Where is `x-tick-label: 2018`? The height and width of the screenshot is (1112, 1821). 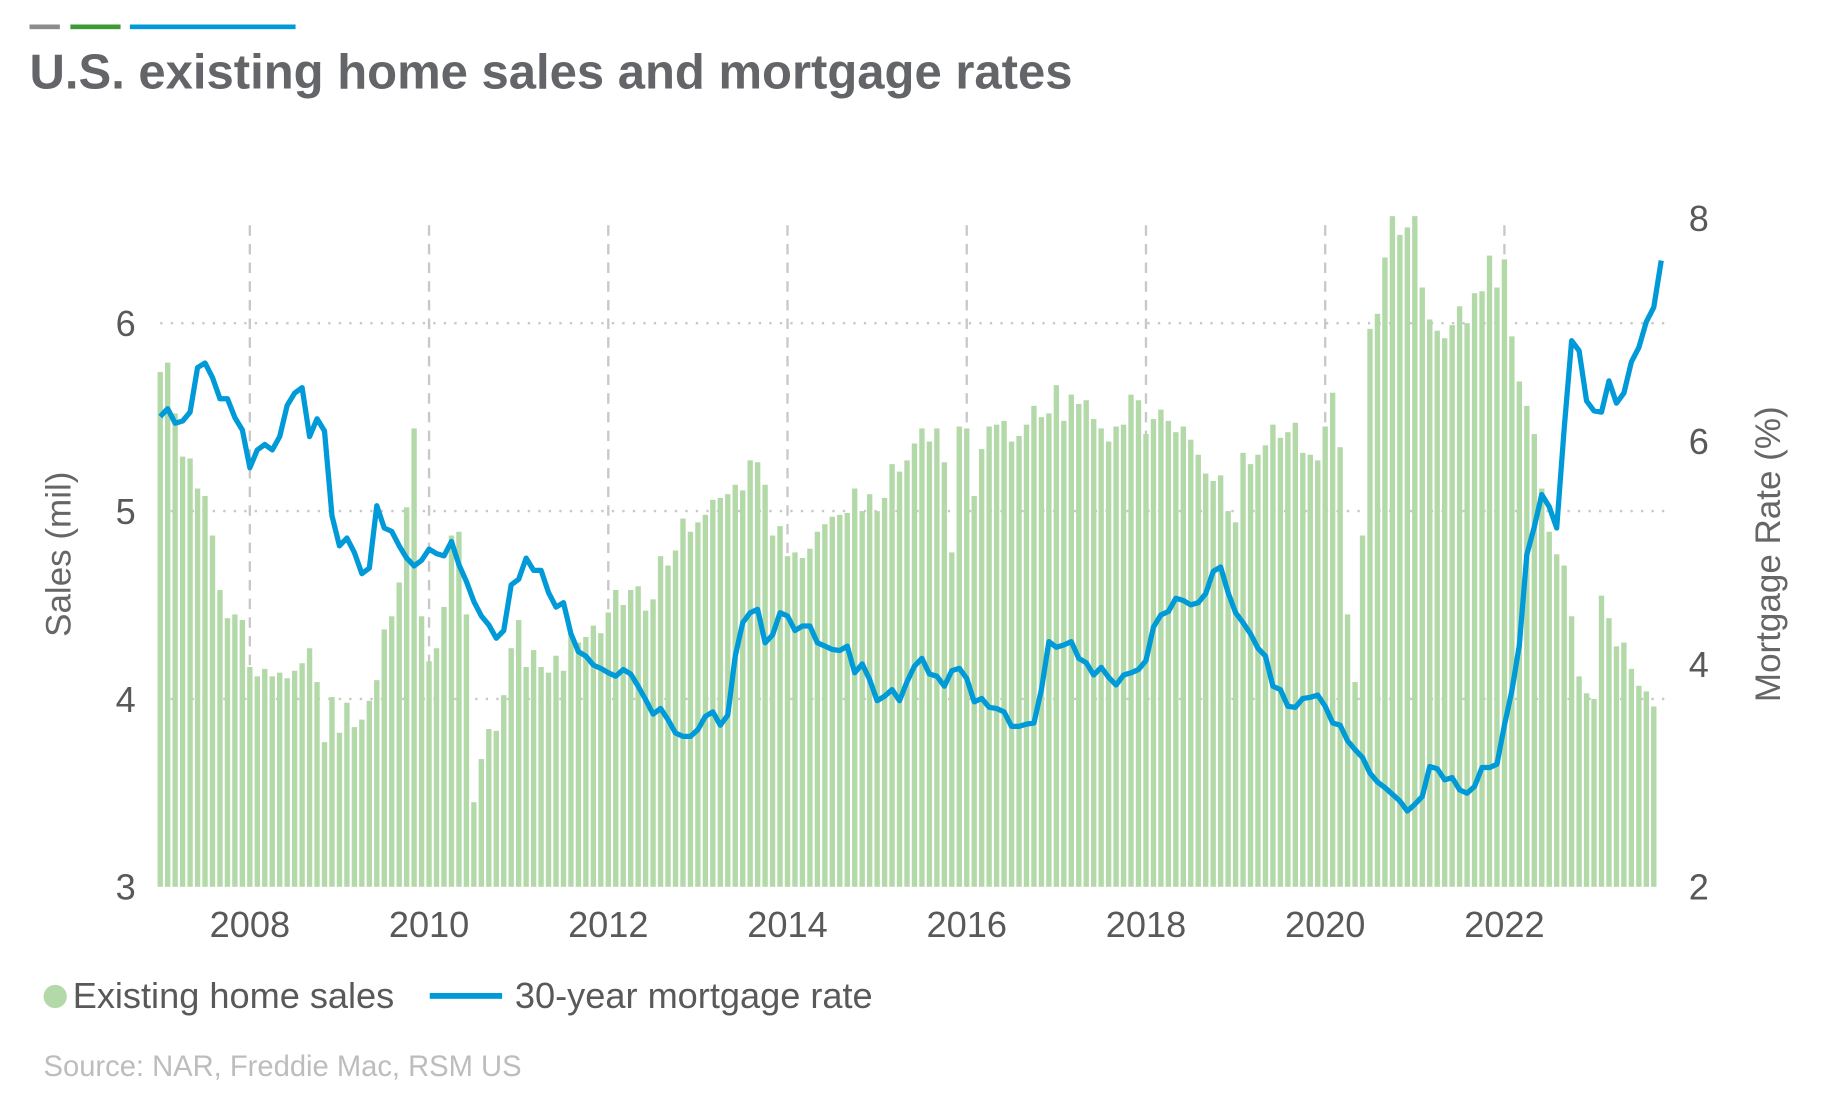 x-tick-label: 2018 is located at coordinates (1146, 924).